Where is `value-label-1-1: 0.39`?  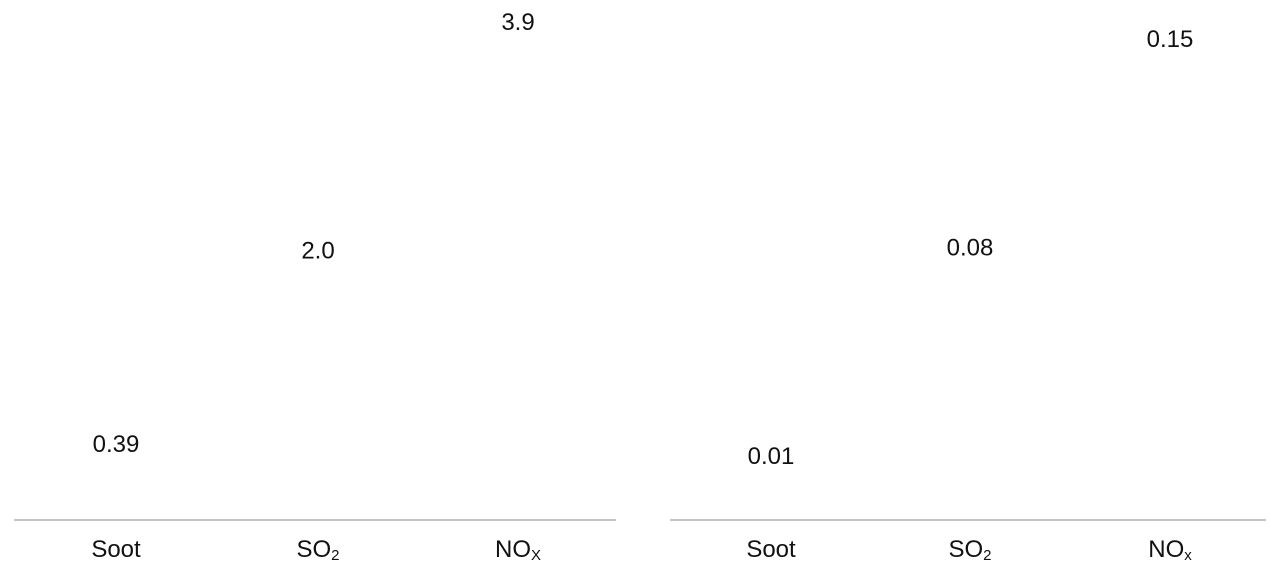 value-label-1-1: 0.39 is located at coordinates (116, 444).